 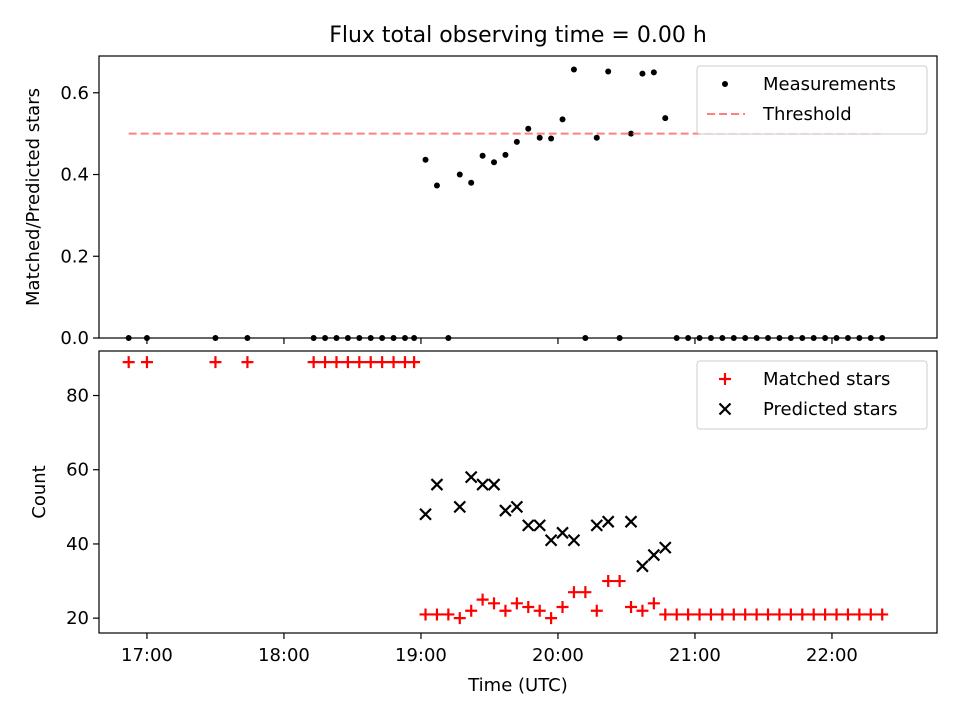 What do you see at coordinates (807, 114) in the screenshot?
I see `legend-label: Threshold` at bounding box center [807, 114].